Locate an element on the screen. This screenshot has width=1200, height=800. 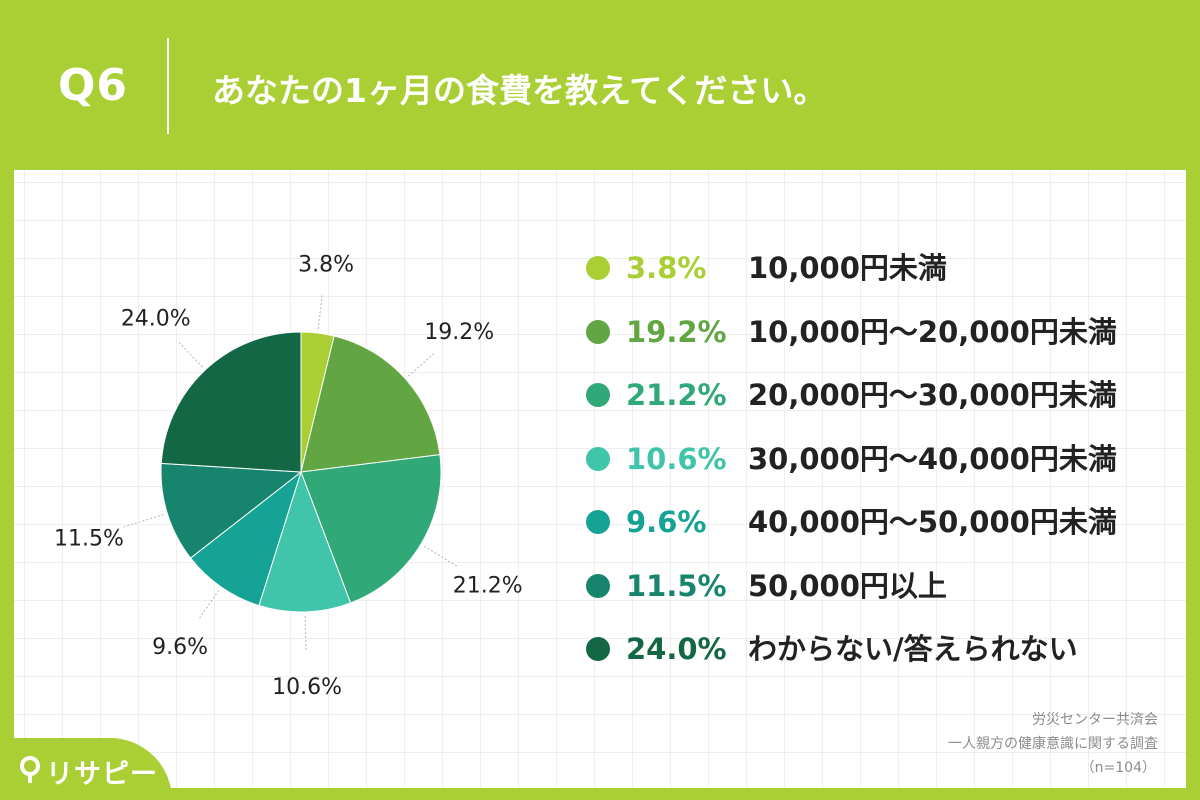
slice-value-label: 21.2% is located at coordinates (488, 586).